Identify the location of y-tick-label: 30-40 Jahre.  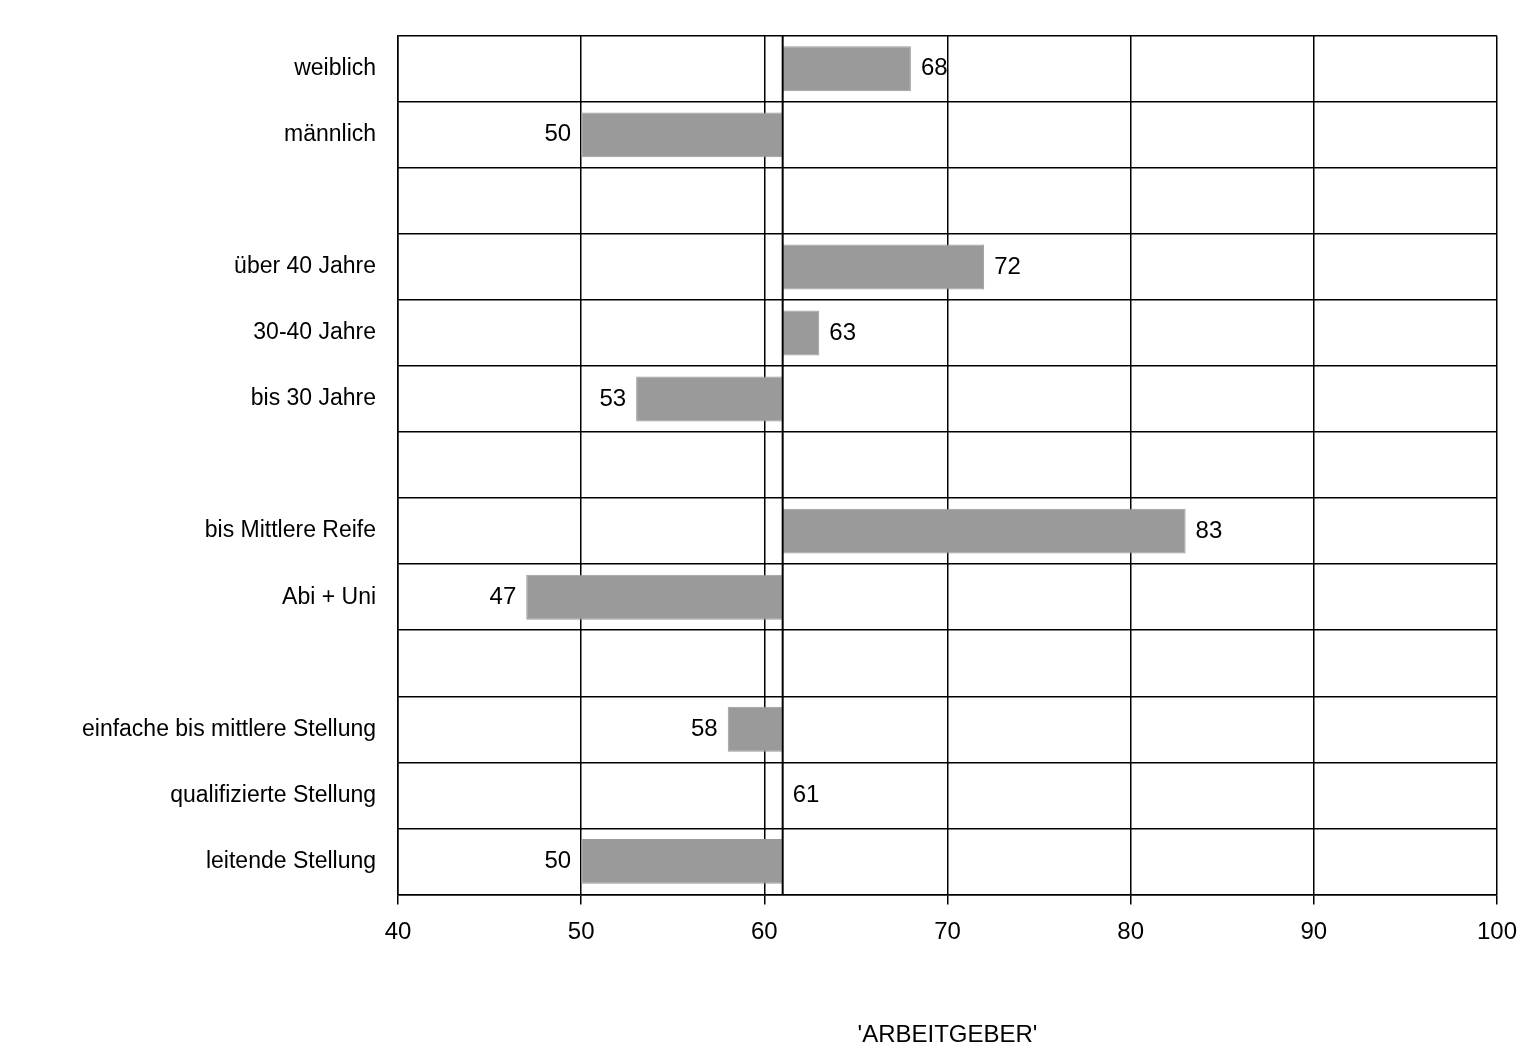
(315, 331).